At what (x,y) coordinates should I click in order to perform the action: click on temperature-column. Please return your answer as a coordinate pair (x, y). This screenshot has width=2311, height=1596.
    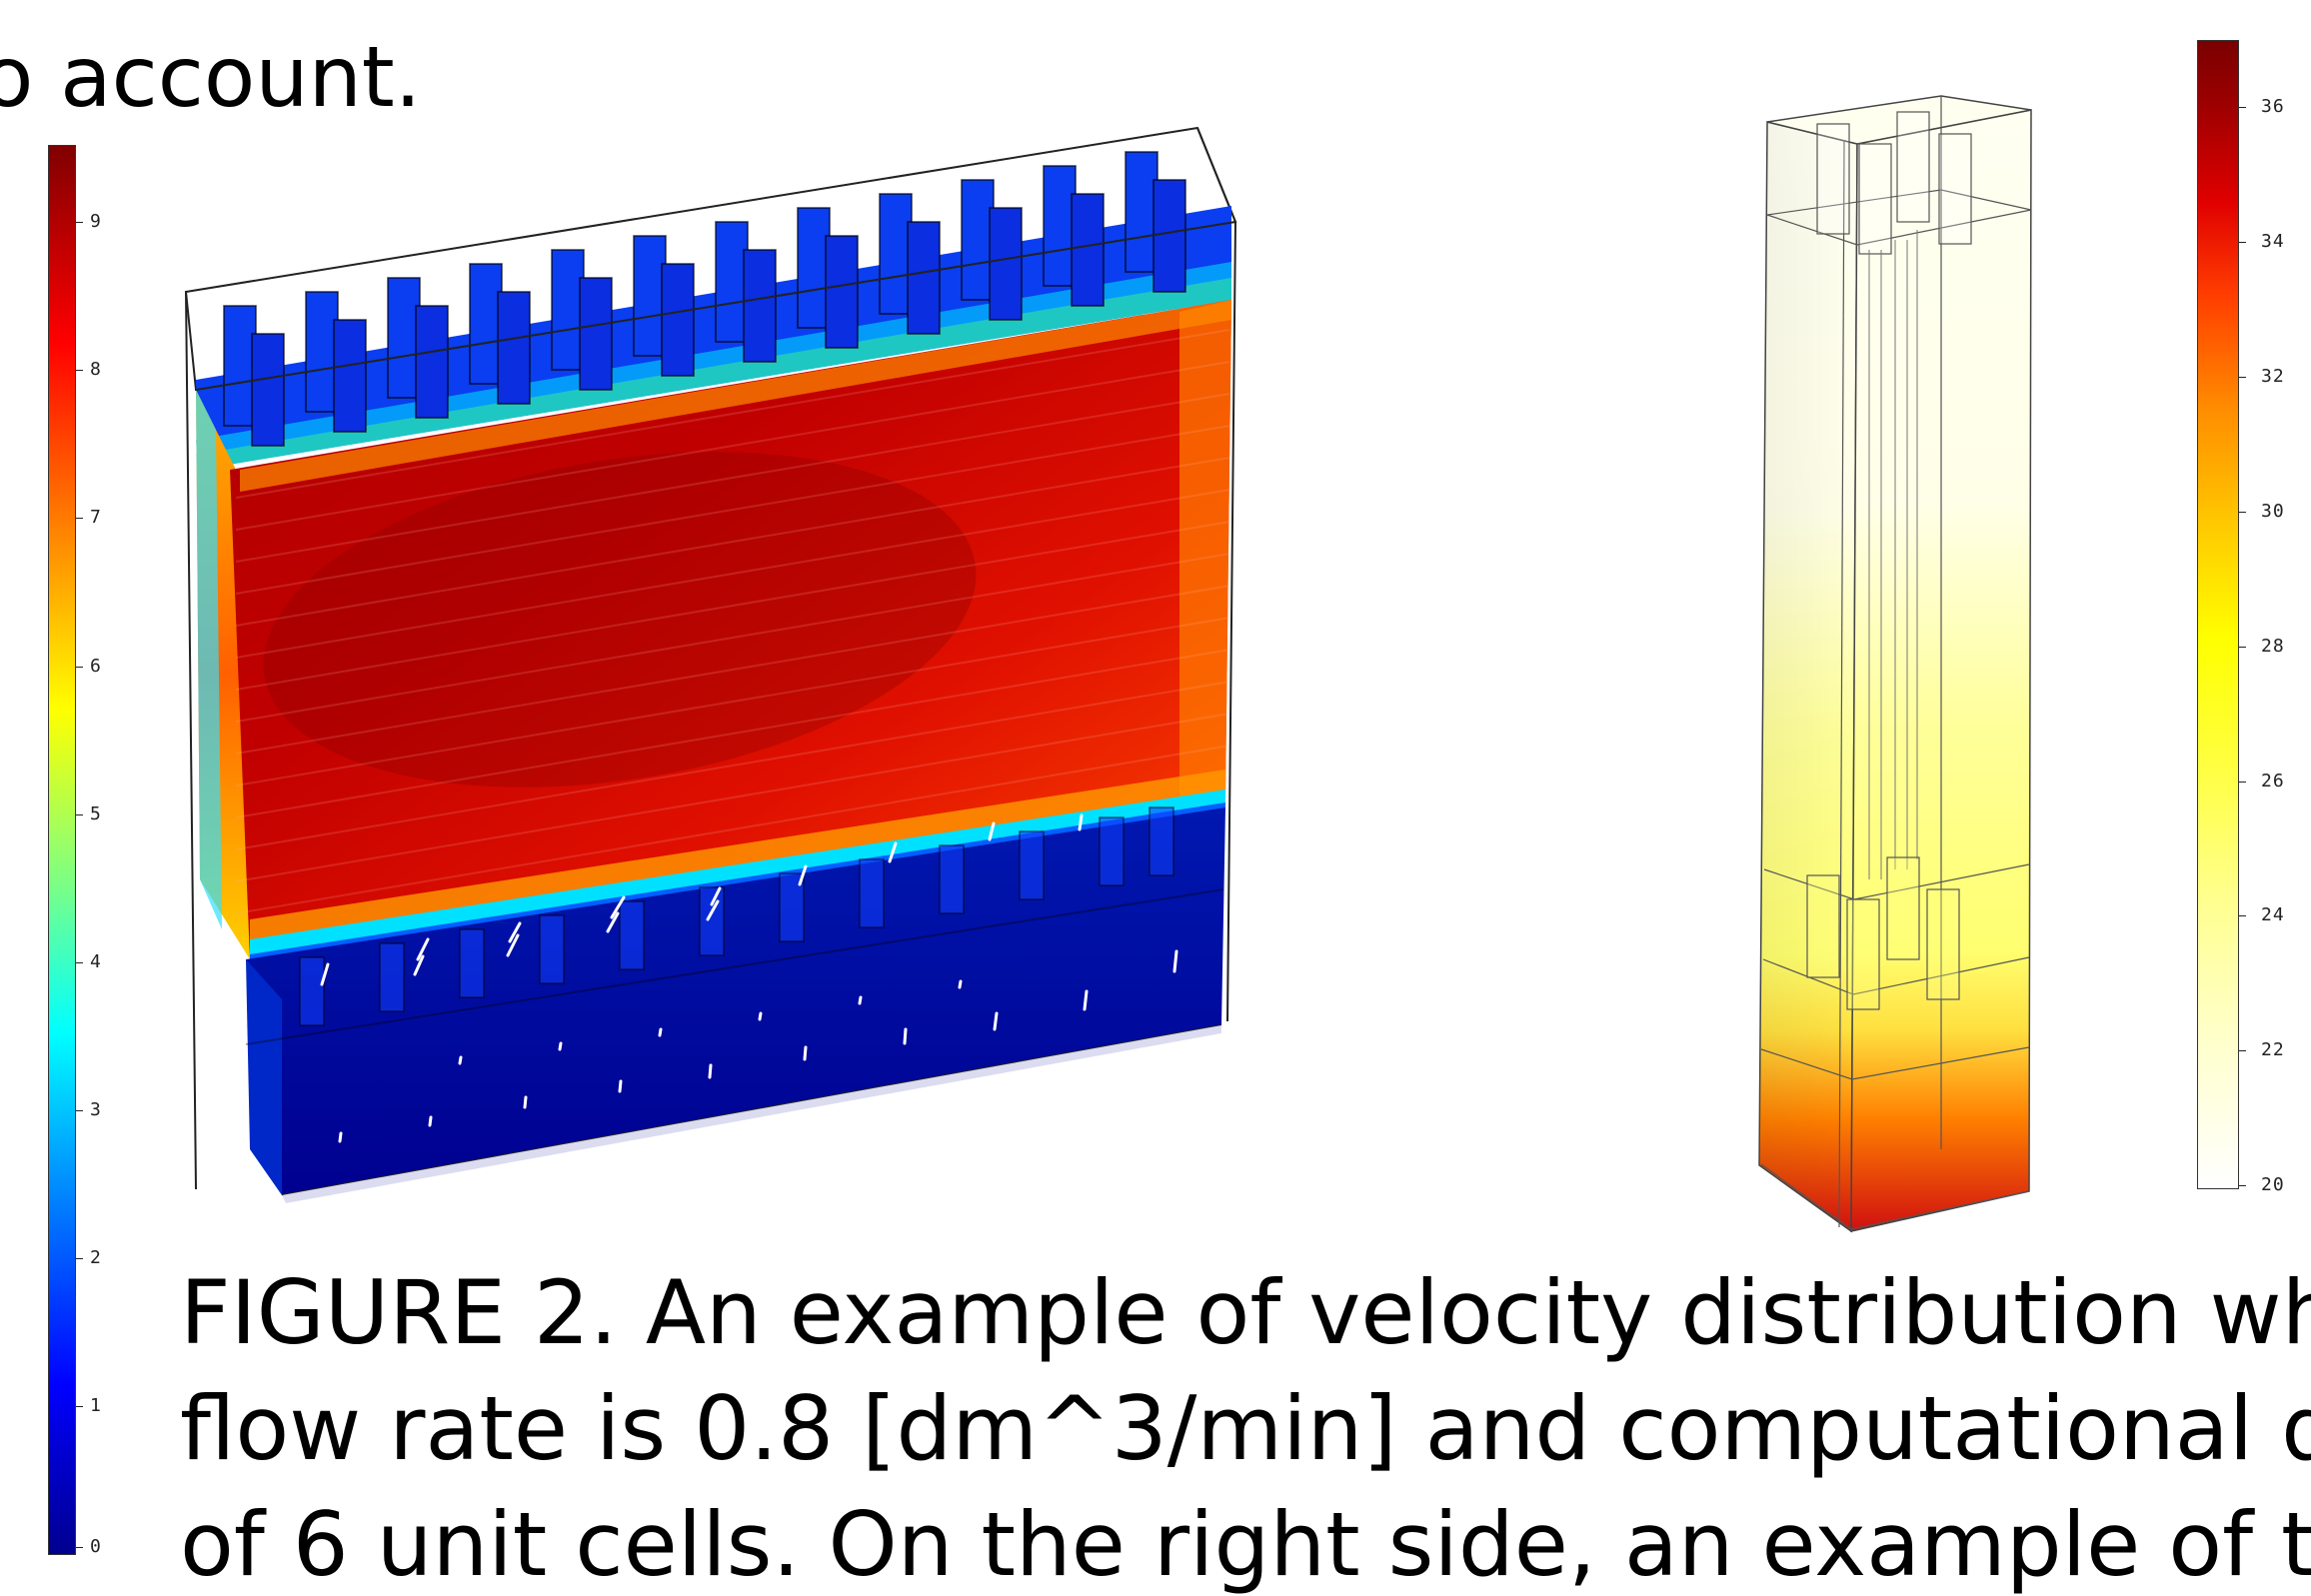
    Looking at the image, I should click on (1895, 664).